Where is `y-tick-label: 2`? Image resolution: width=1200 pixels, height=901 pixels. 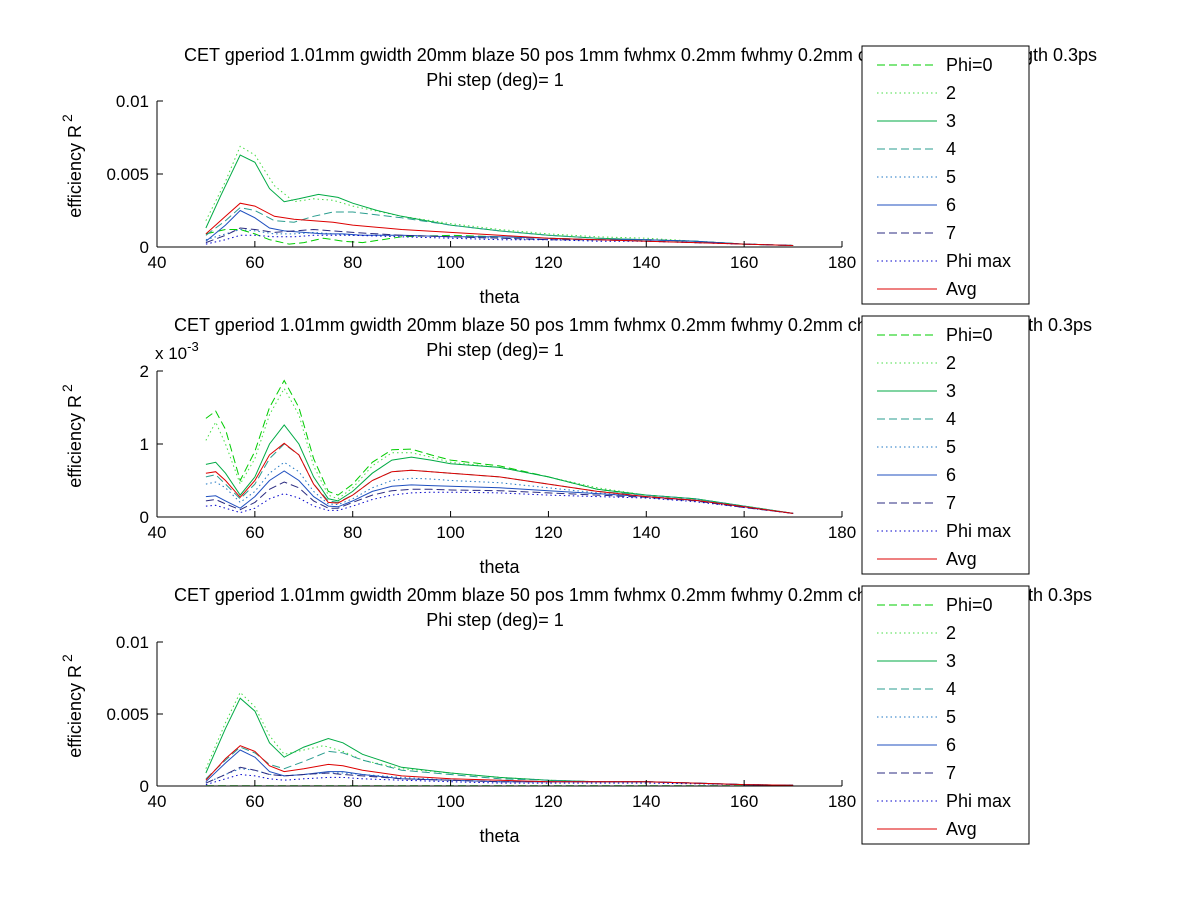 y-tick-label: 2 is located at coordinates (144, 371).